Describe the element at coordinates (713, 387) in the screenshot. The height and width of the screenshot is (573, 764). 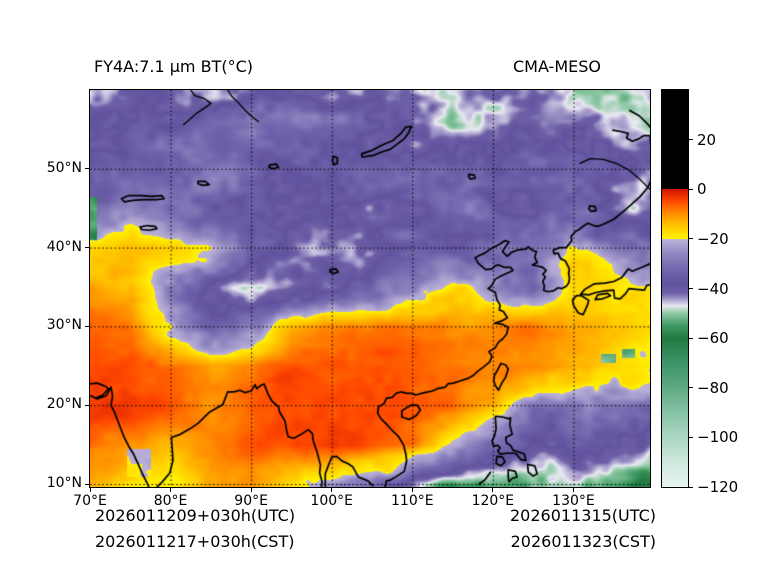
I see `colorbar-tick-label: −80` at that location.